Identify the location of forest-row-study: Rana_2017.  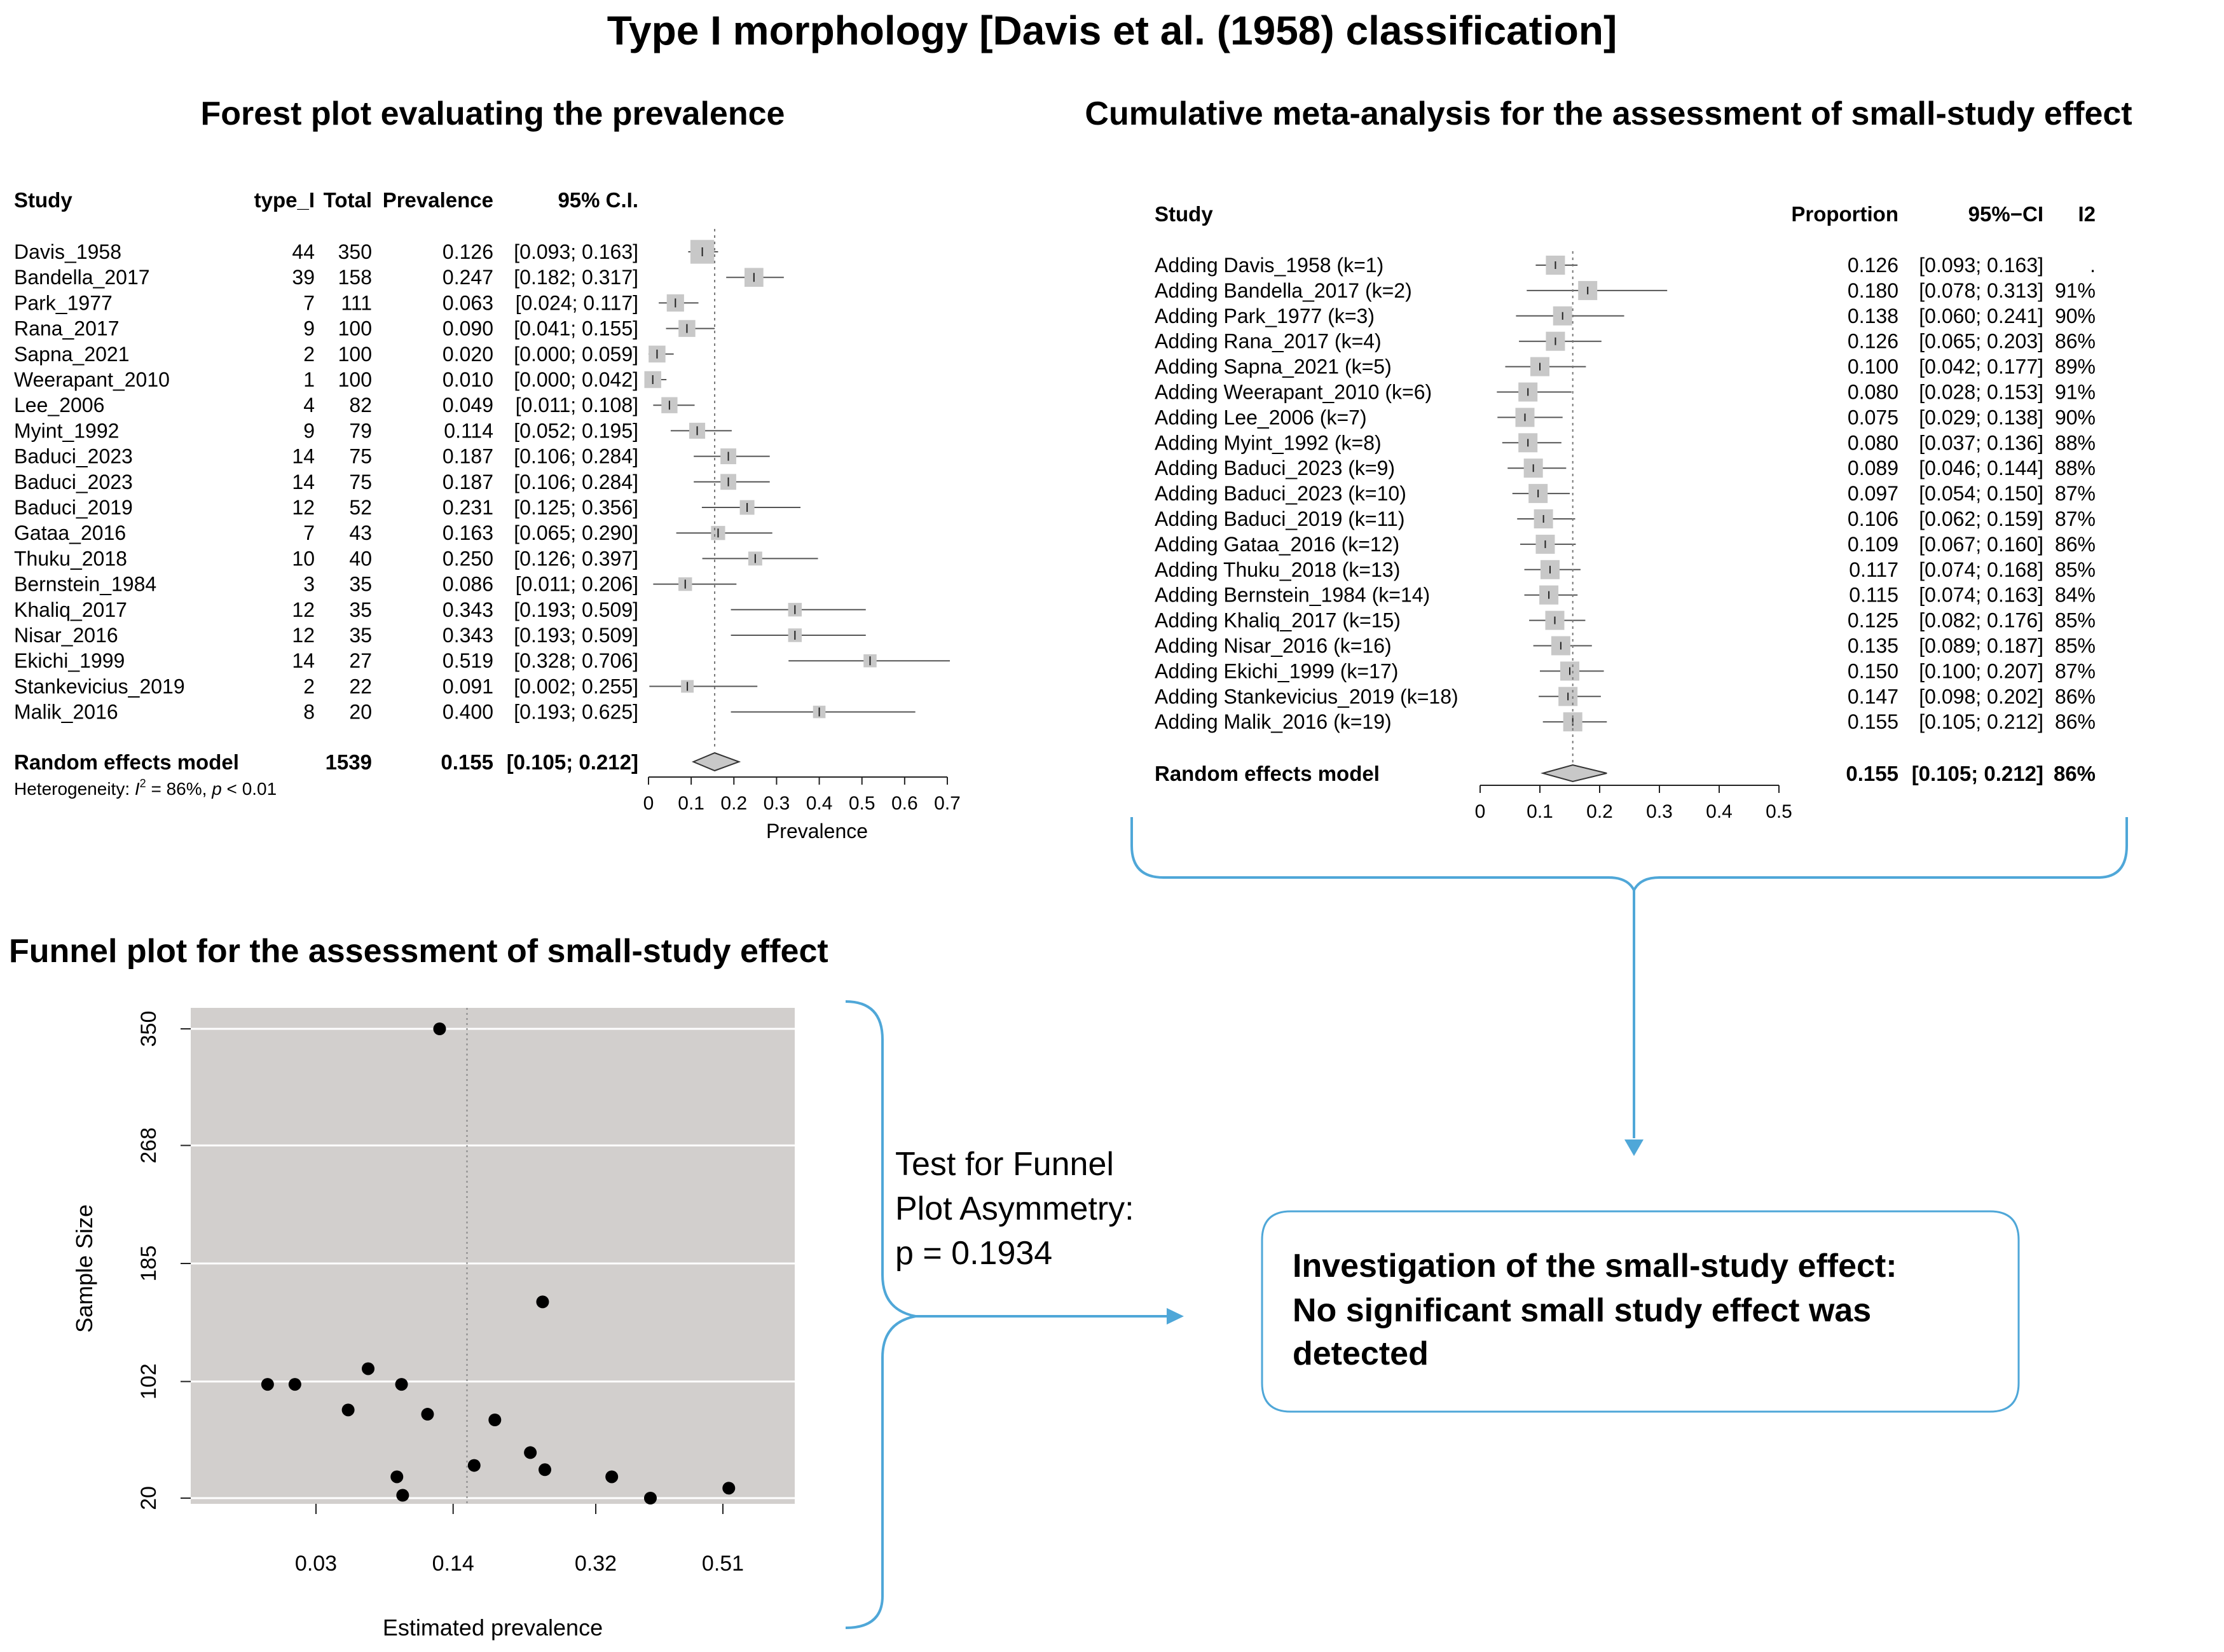
(66, 328).